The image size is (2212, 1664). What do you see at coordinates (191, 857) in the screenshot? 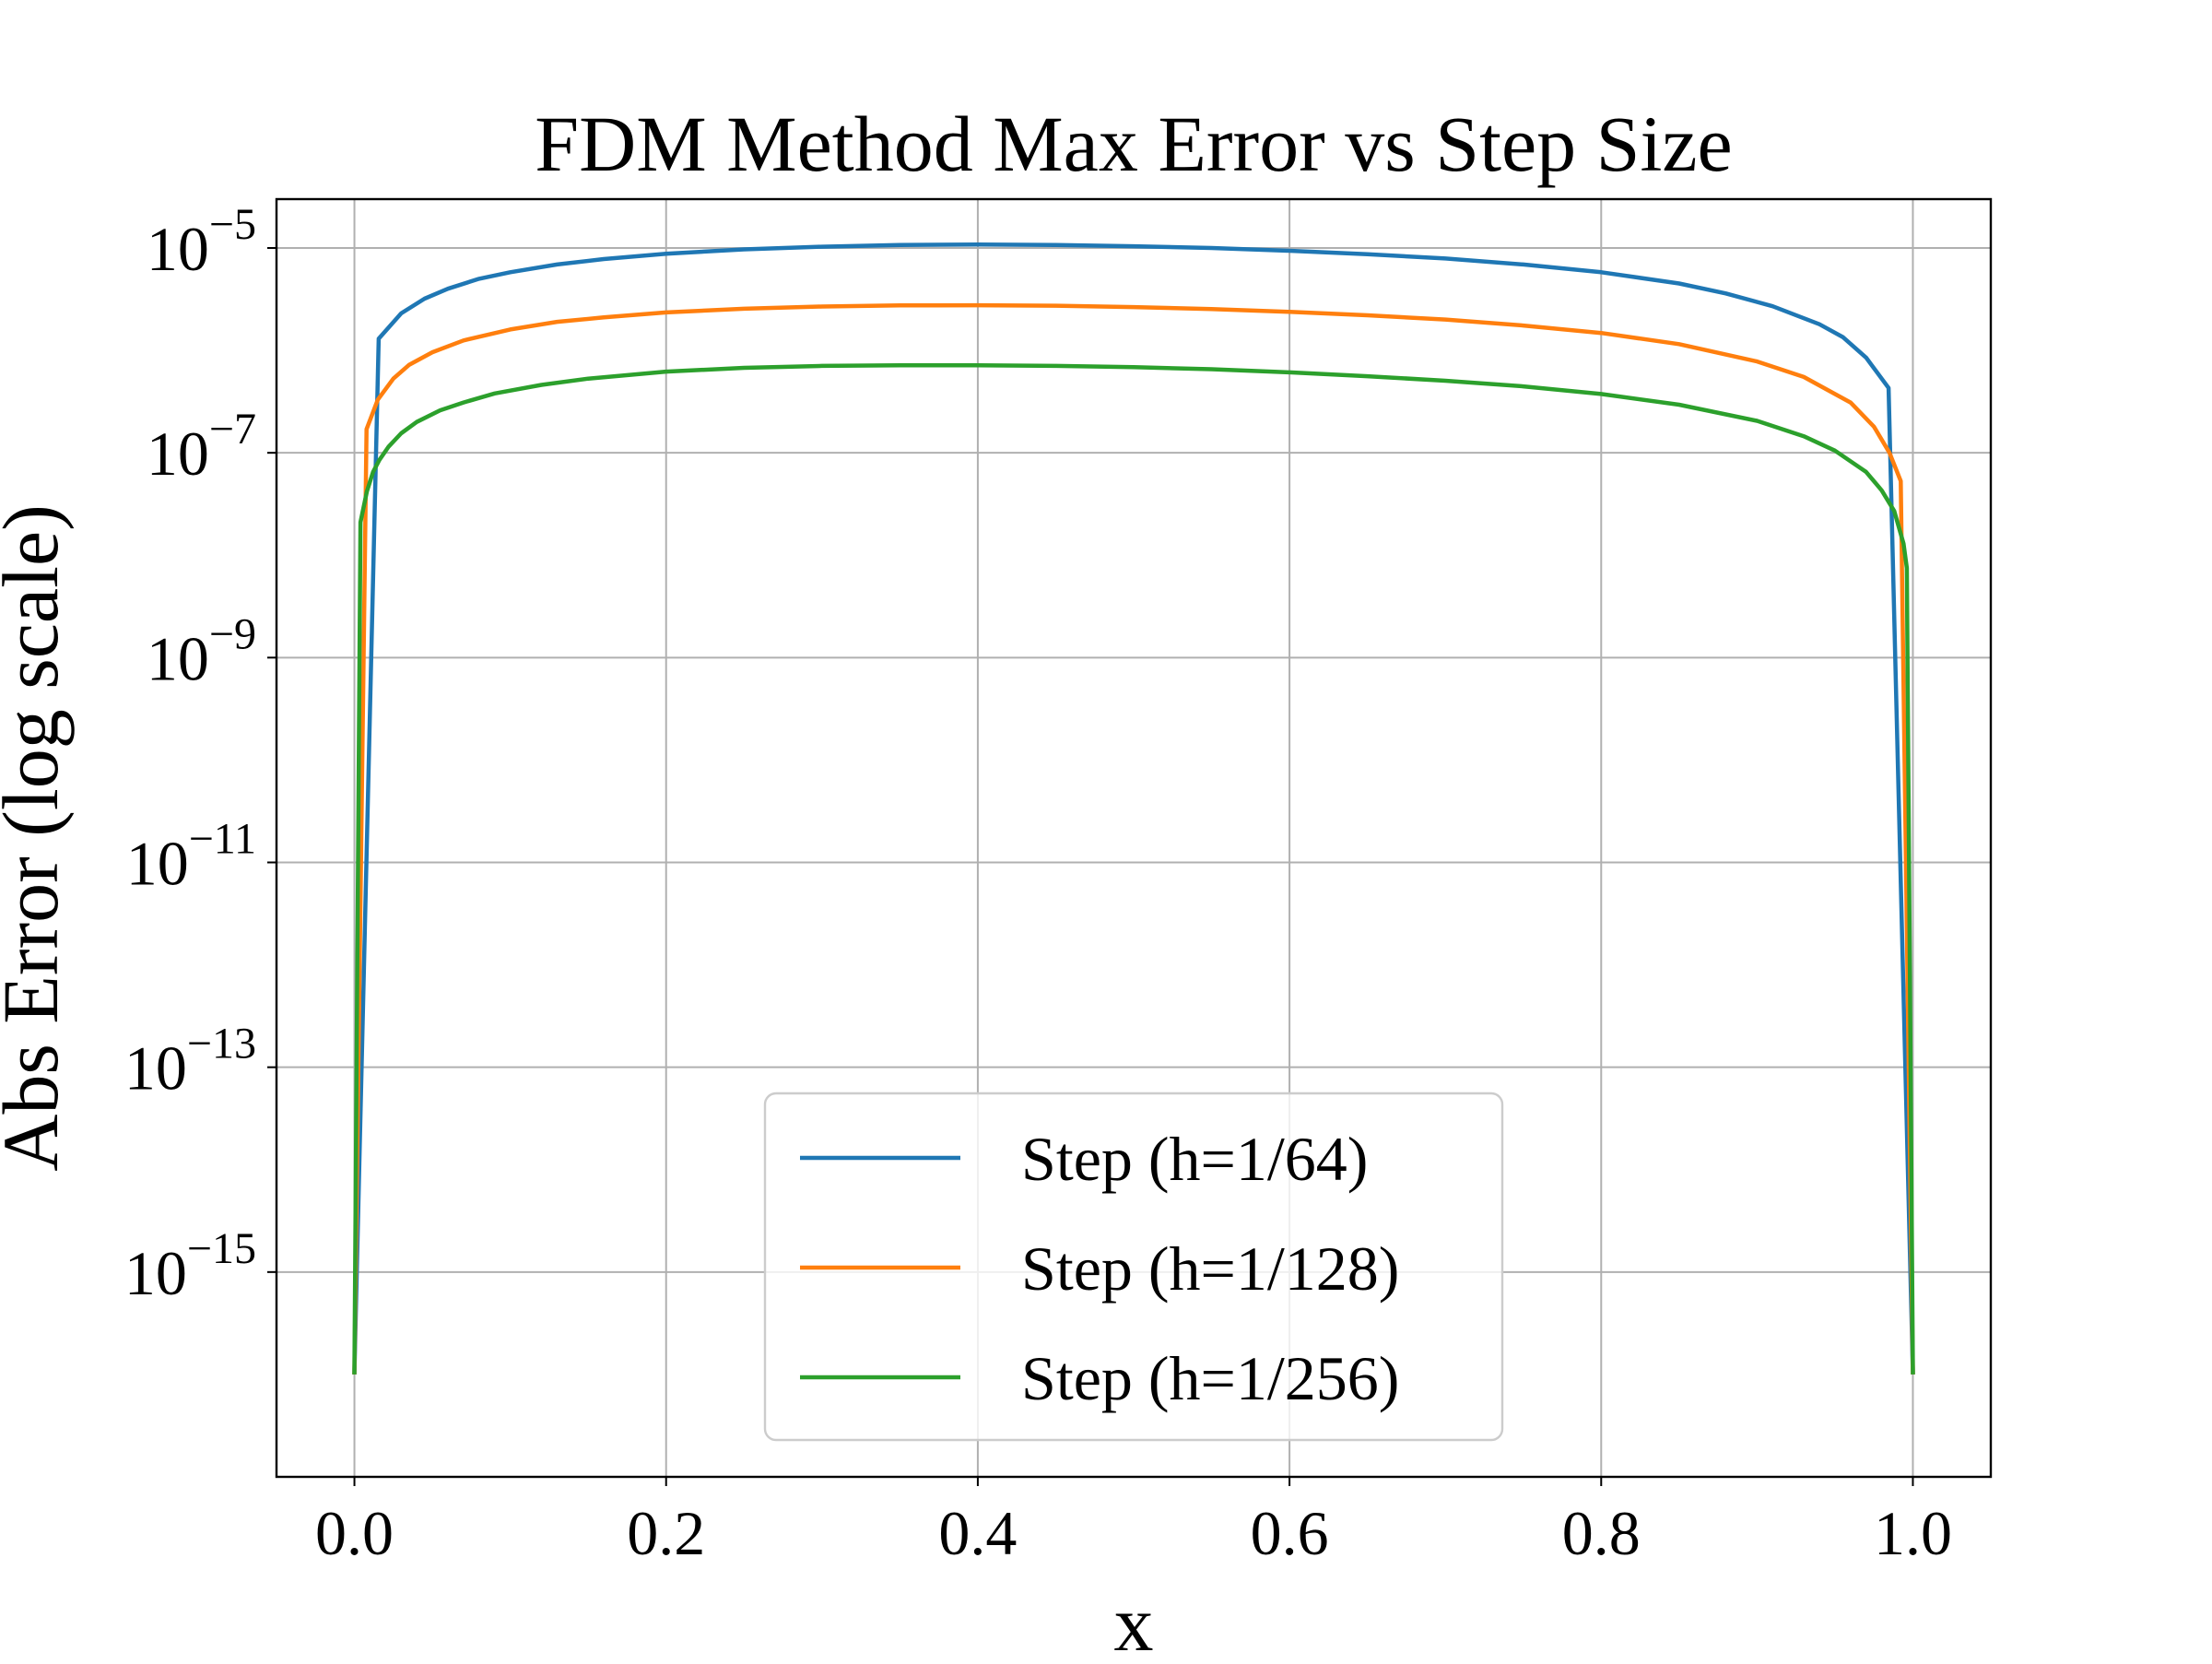
I see `y-tick-label: 10⁻¹¹` at bounding box center [191, 857].